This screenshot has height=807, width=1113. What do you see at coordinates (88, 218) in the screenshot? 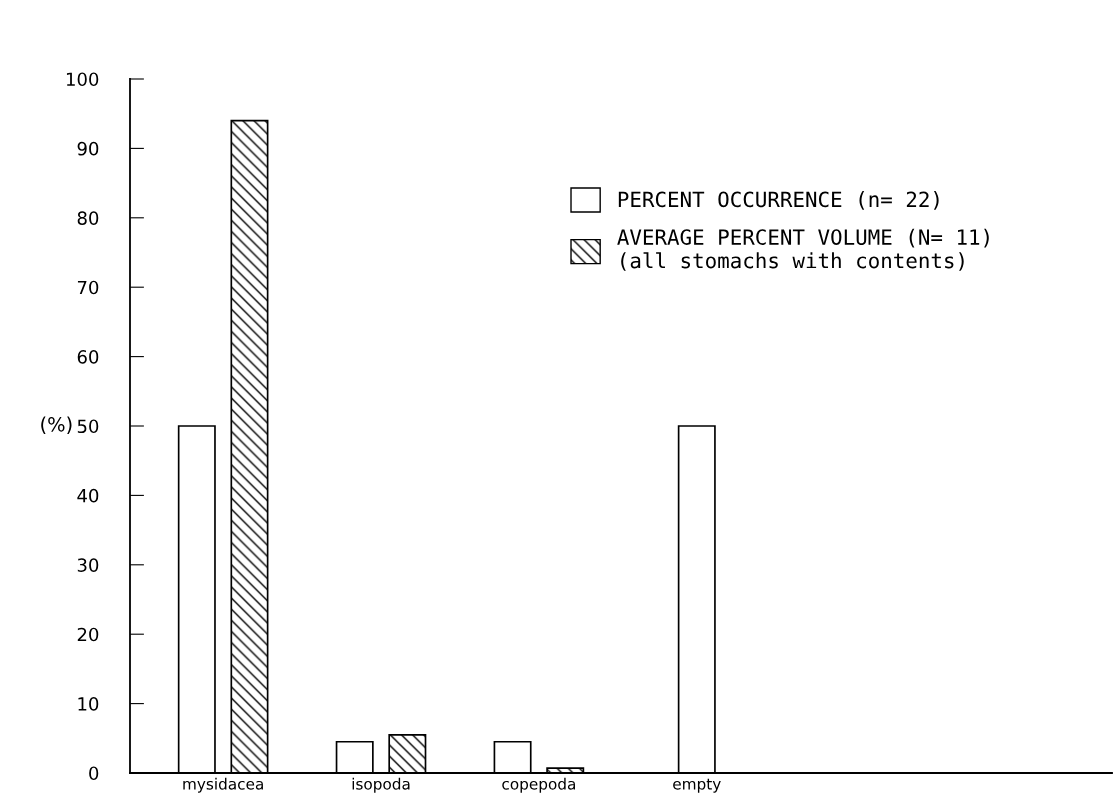
I see `y-tick-label: 80` at bounding box center [88, 218].